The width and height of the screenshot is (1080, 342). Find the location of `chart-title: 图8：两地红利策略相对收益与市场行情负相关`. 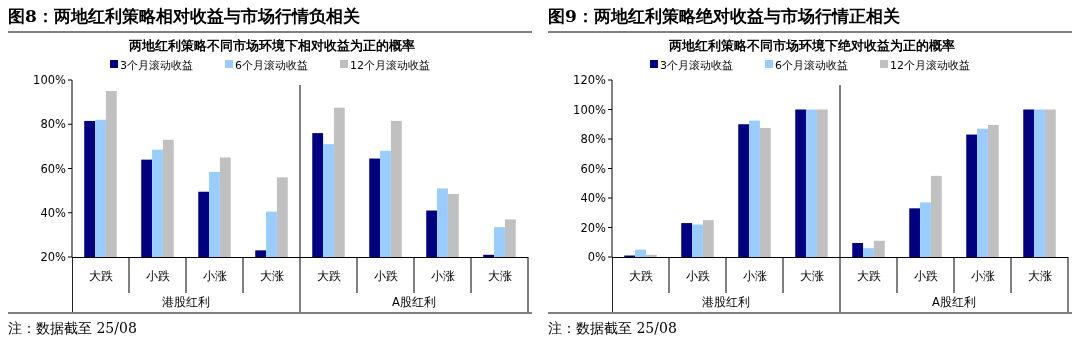

chart-title: 图8：两地红利策略相对收益与市场行情负相关 is located at coordinates (184, 16).